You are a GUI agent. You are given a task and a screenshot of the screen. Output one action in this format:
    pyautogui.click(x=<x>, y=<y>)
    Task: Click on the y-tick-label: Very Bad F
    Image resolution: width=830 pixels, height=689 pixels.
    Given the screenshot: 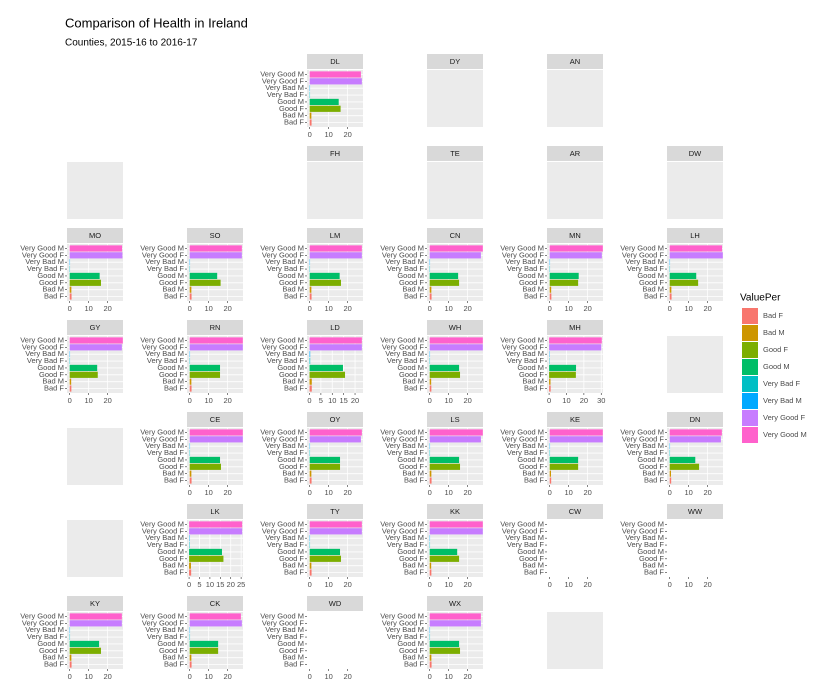 What is the action you would take?
    pyautogui.click(x=286, y=544)
    